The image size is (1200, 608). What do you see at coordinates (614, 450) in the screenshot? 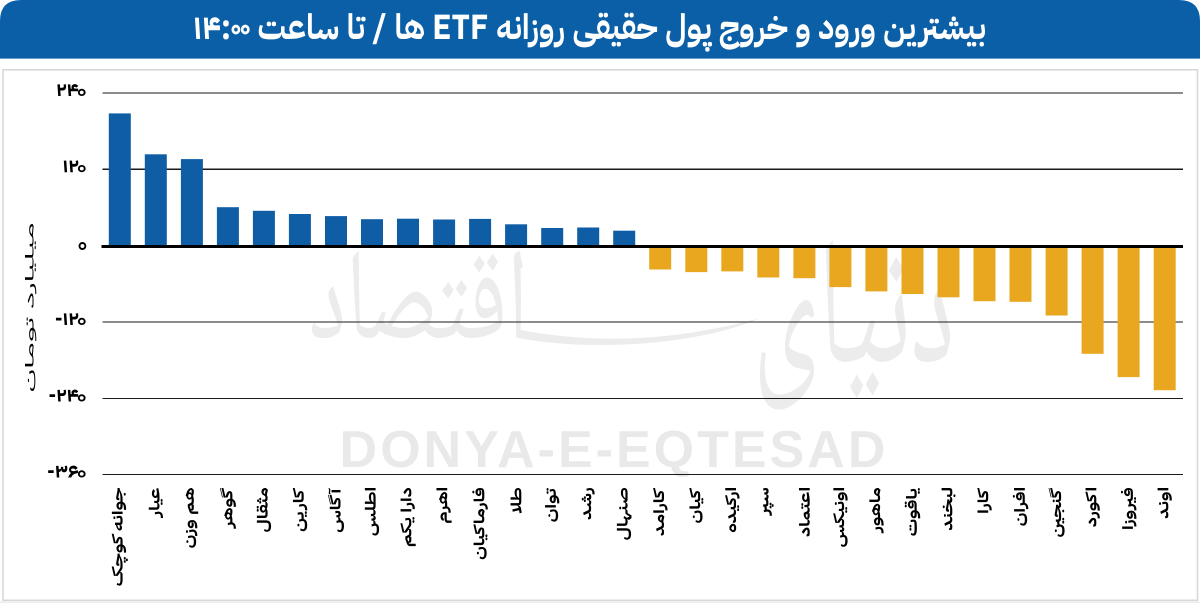
I see `svg-text: DONYA-E-EQTESAD` at bounding box center [614, 450].